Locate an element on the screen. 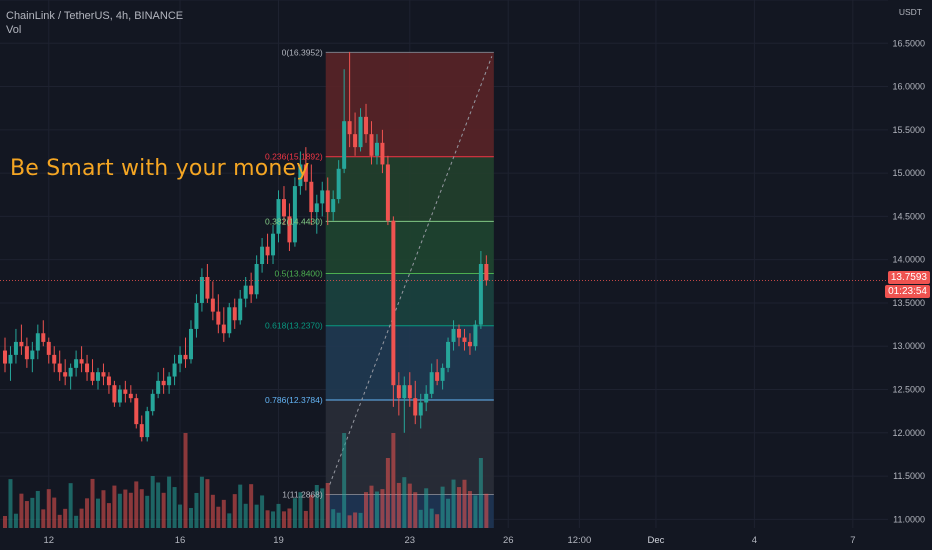  time-axis-bg is located at coordinates (466, 539).